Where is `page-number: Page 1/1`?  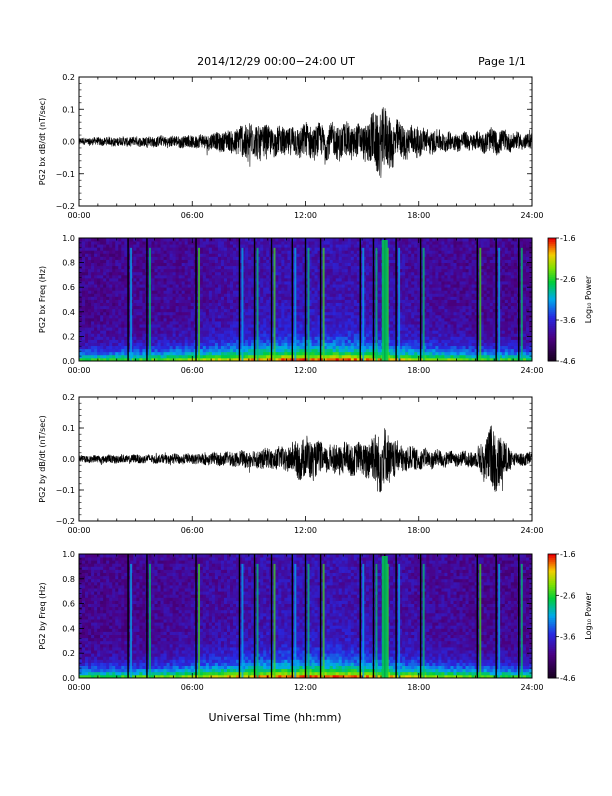
page-number: Page 1/1 is located at coordinates (502, 61).